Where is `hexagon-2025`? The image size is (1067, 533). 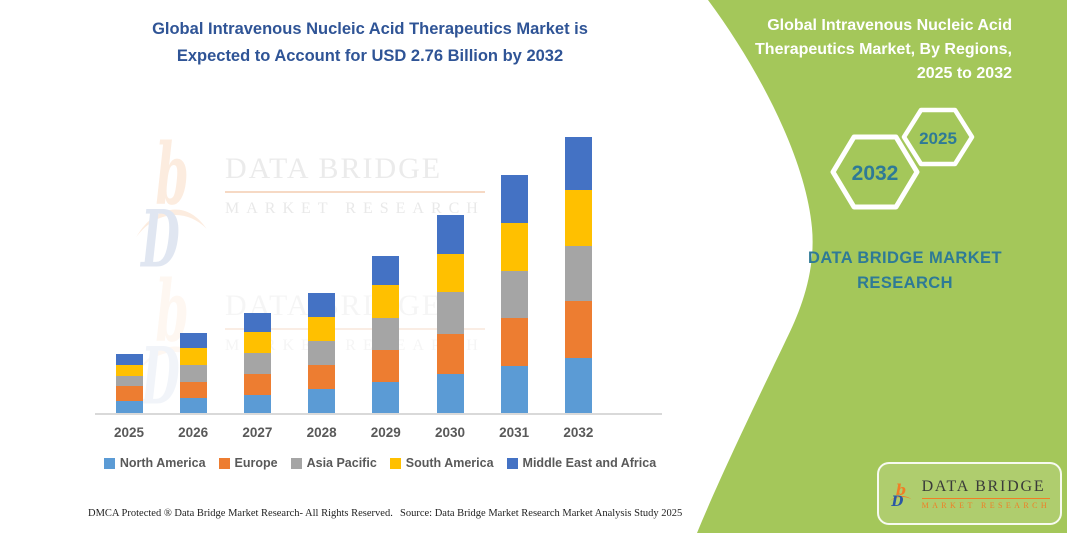 hexagon-2025 is located at coordinates (938, 137).